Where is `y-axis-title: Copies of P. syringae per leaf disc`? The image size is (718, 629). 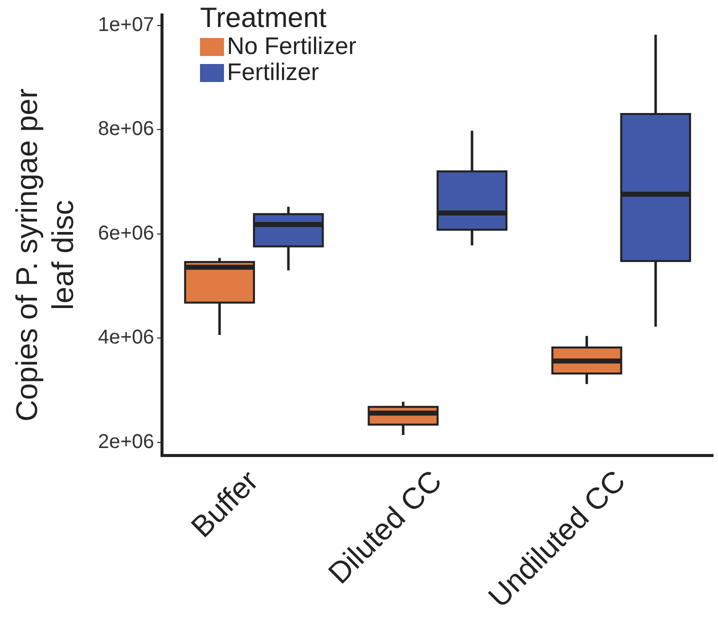 y-axis-title: Copies of P. syringae per leaf disc is located at coordinates (45, 256).